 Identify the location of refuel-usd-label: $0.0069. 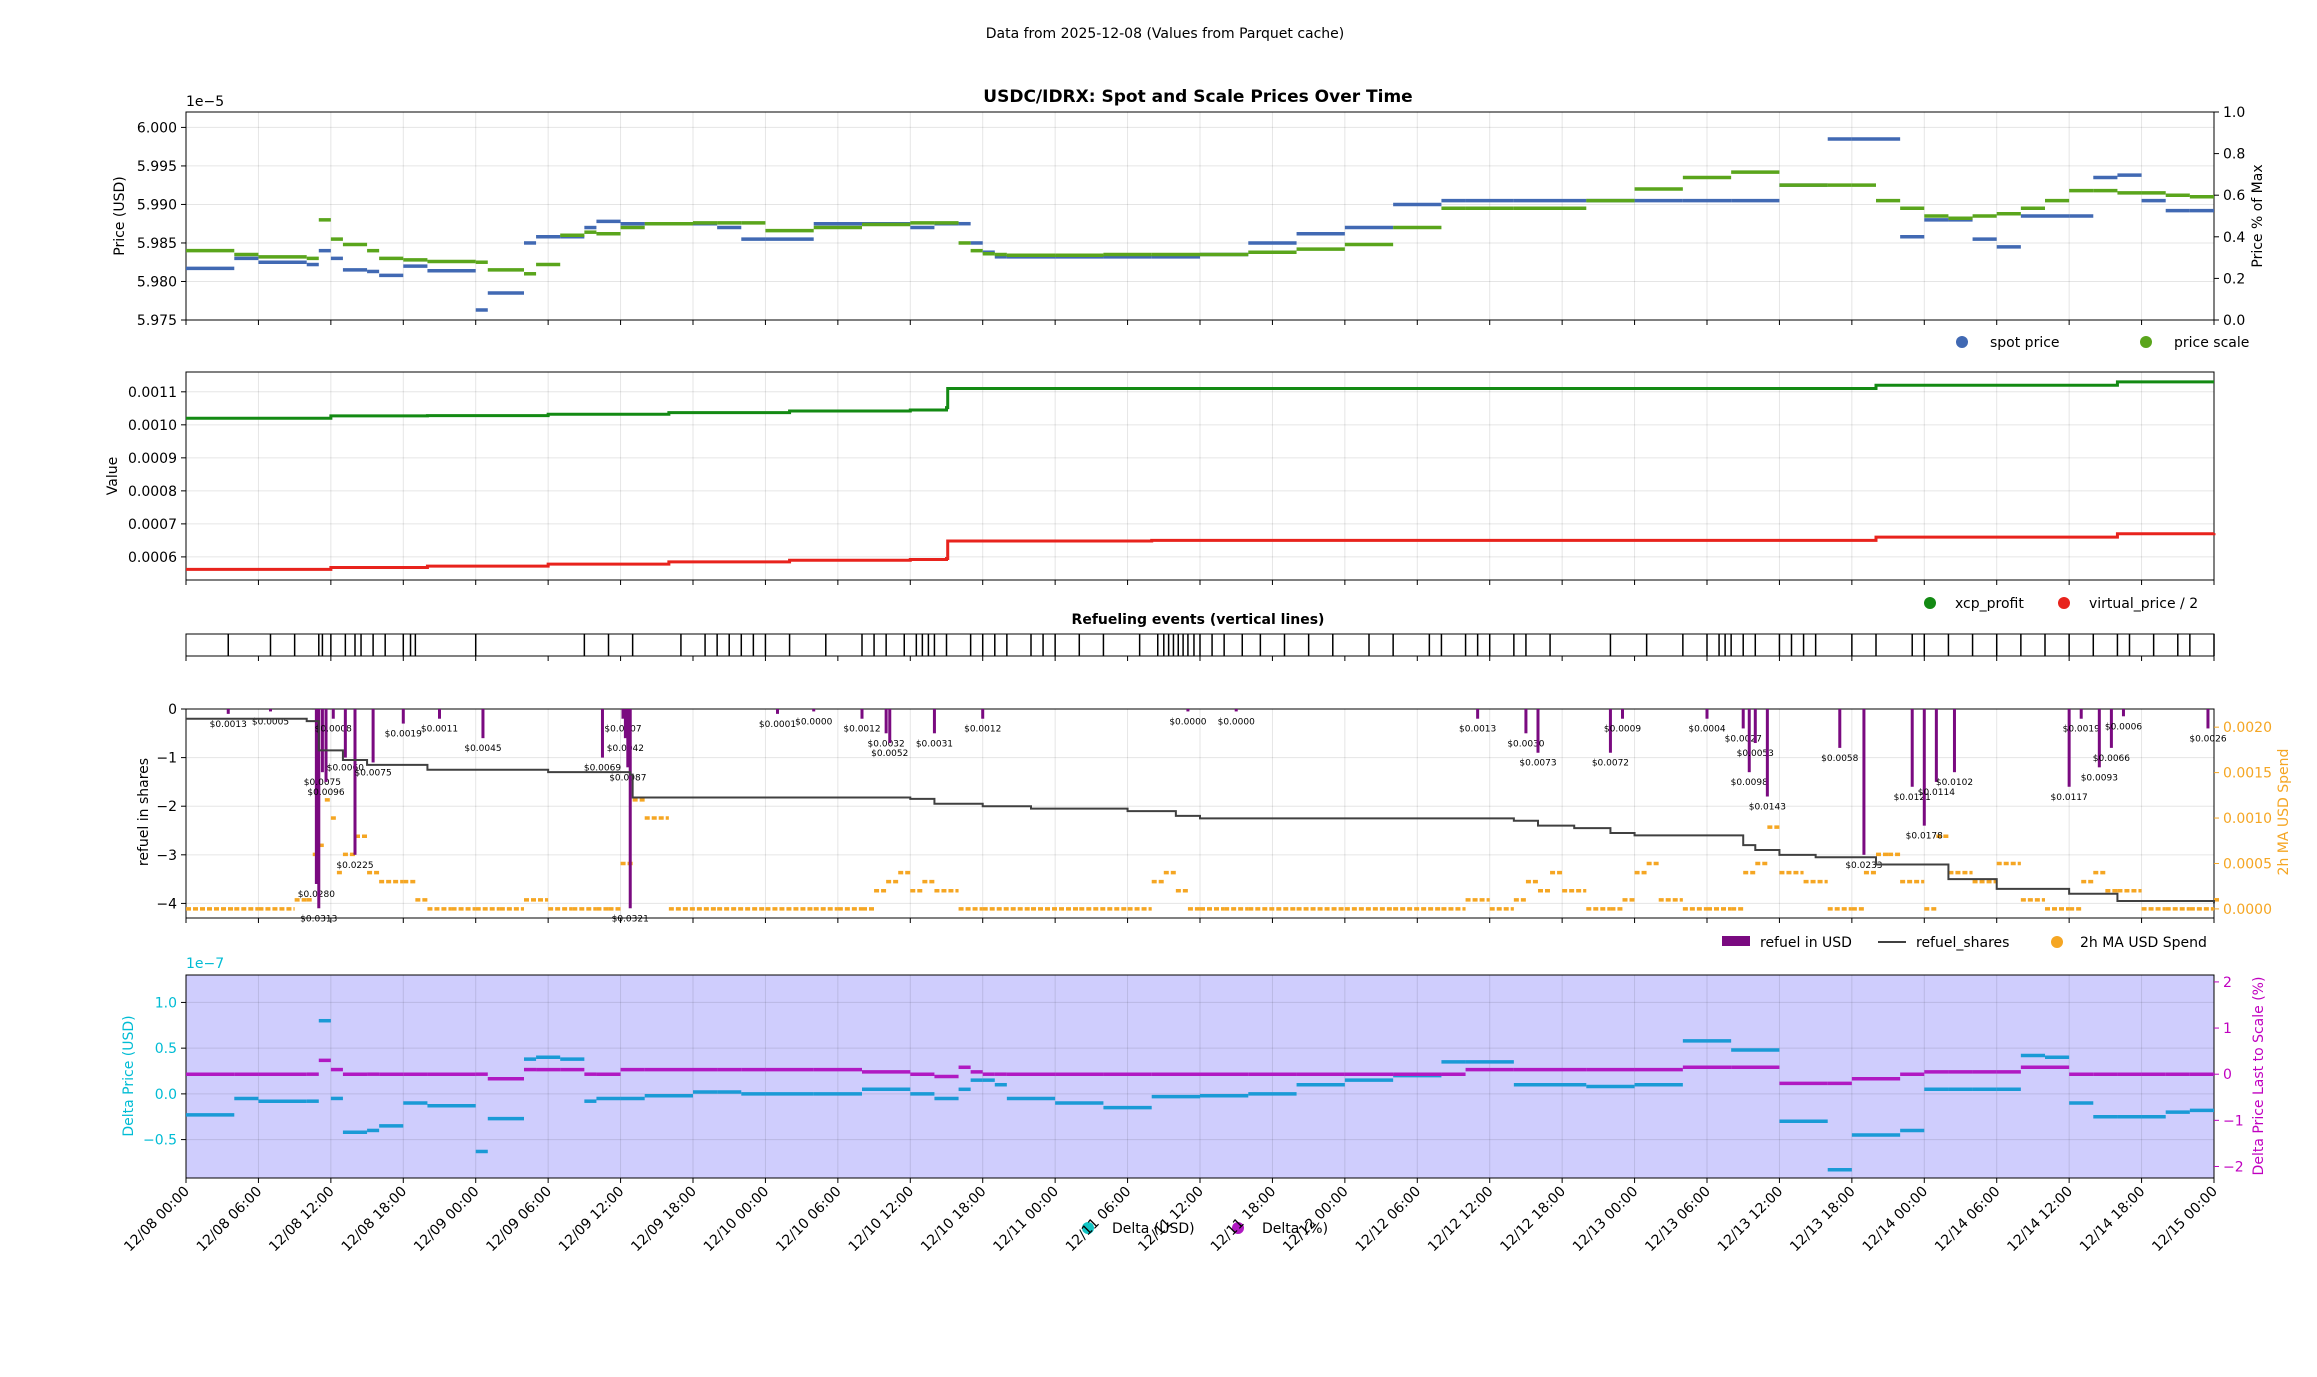
(602, 769).